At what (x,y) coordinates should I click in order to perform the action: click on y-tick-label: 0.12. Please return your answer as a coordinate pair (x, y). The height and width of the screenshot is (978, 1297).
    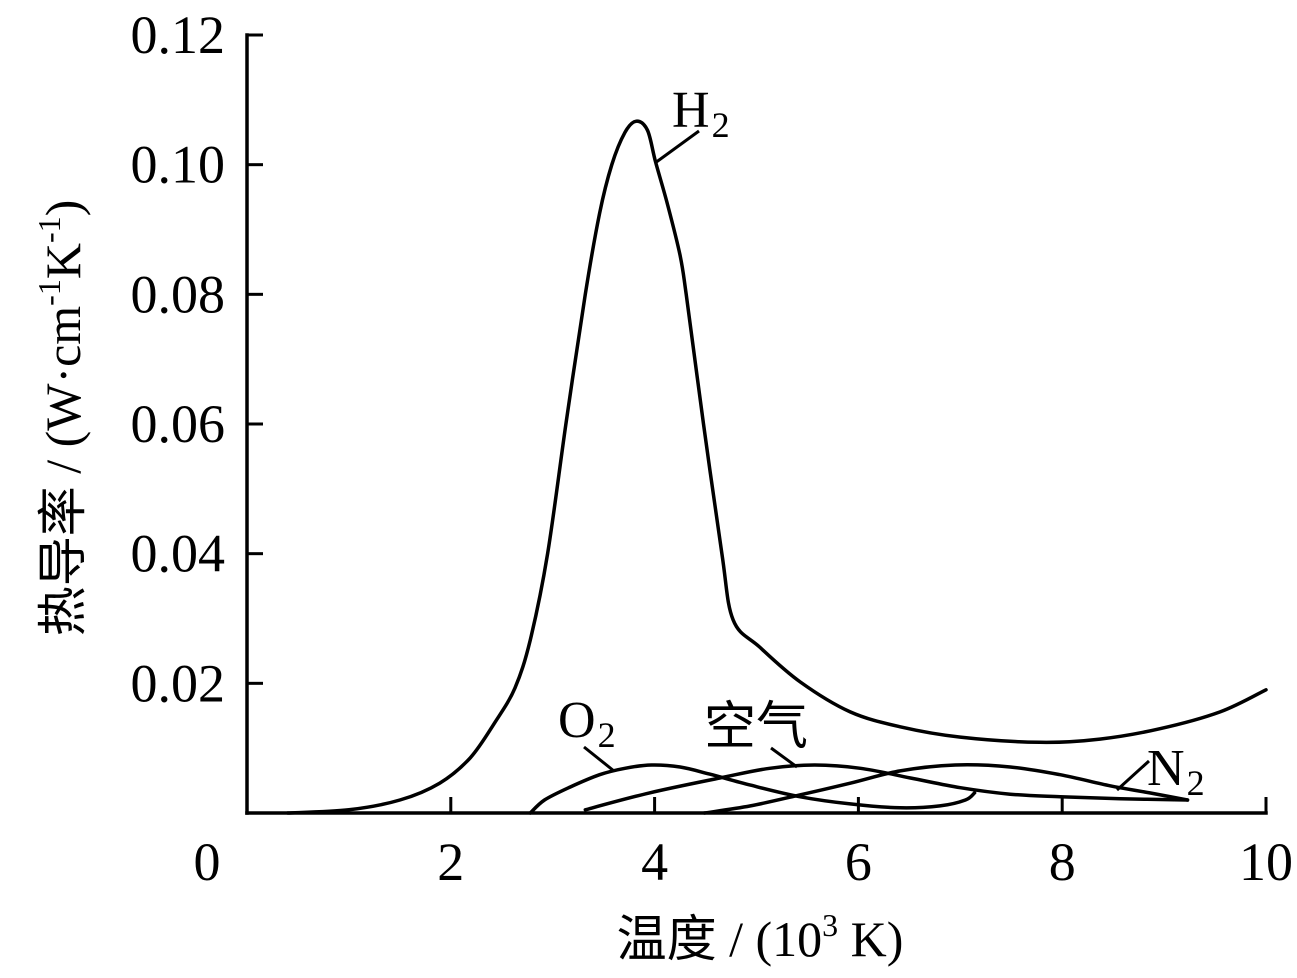
    Looking at the image, I should click on (178, 35).